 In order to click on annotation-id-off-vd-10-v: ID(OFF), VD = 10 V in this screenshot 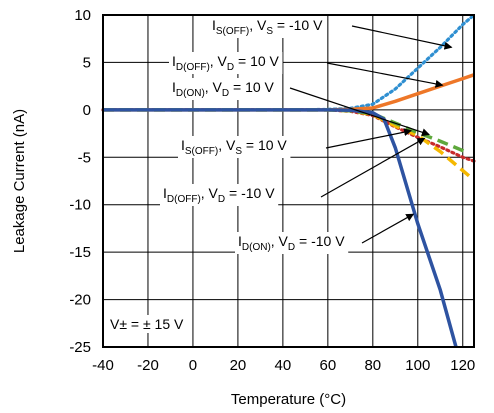, I will do `click(226, 63)`.